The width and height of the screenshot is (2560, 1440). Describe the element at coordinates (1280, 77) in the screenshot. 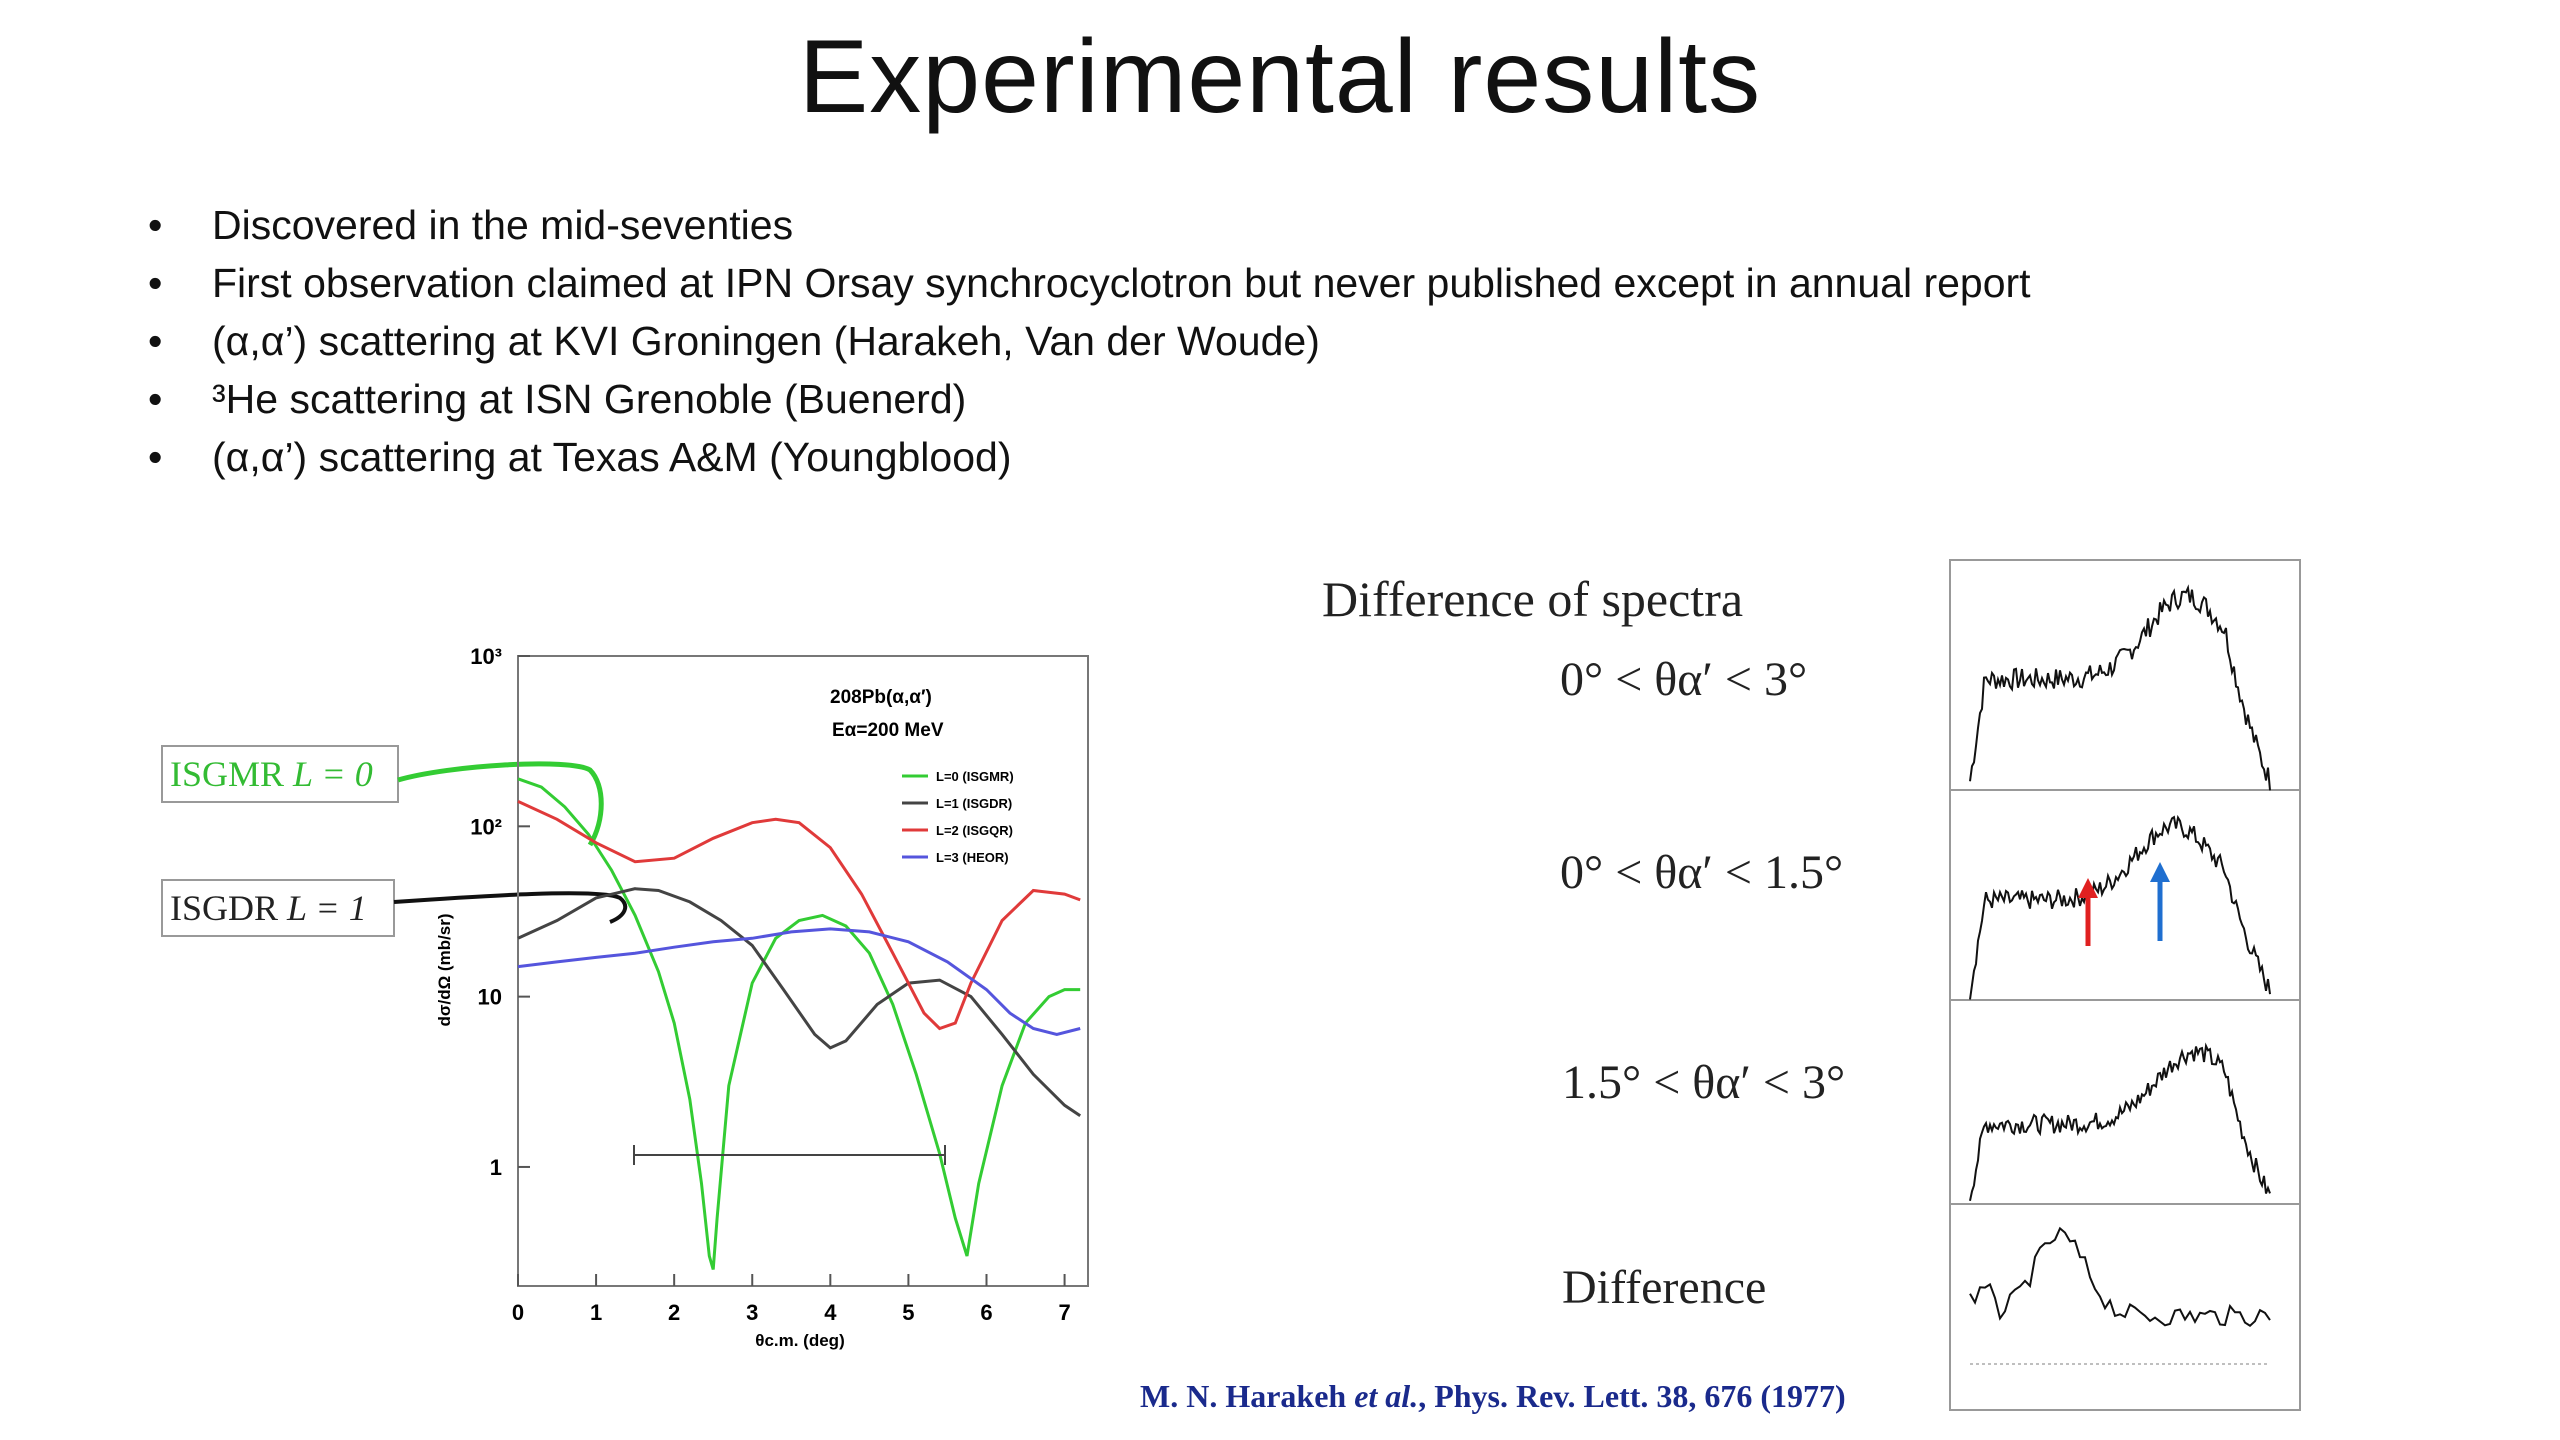

I see `slide-title: Experimental results` at that location.